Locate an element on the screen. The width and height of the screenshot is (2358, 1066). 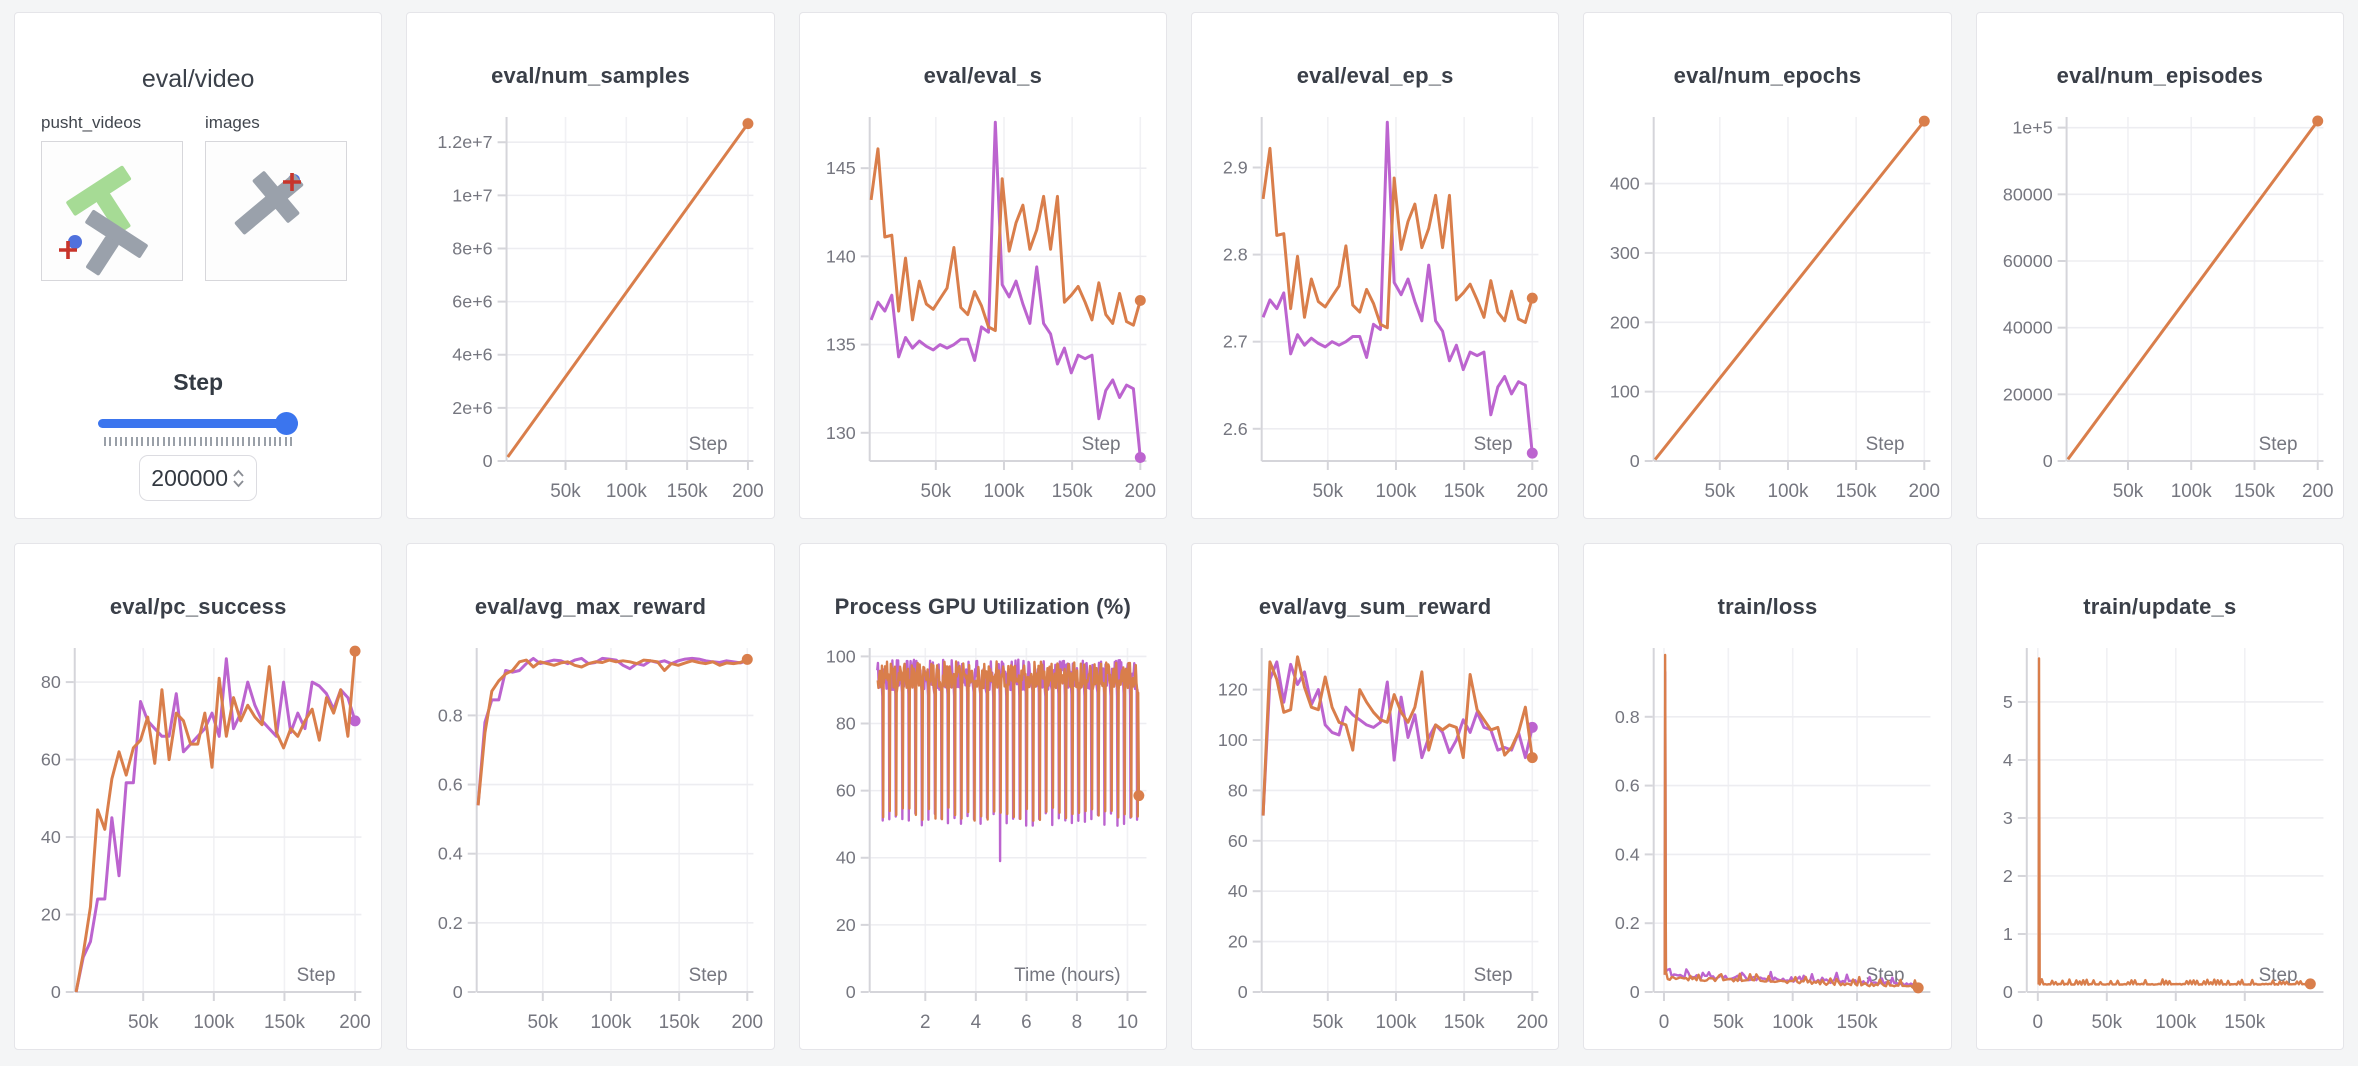
chart-canvas: 0 0.2 0.4 0.6 0.8 0 50k 100k 150k Step is located at coordinates (1767, 797).